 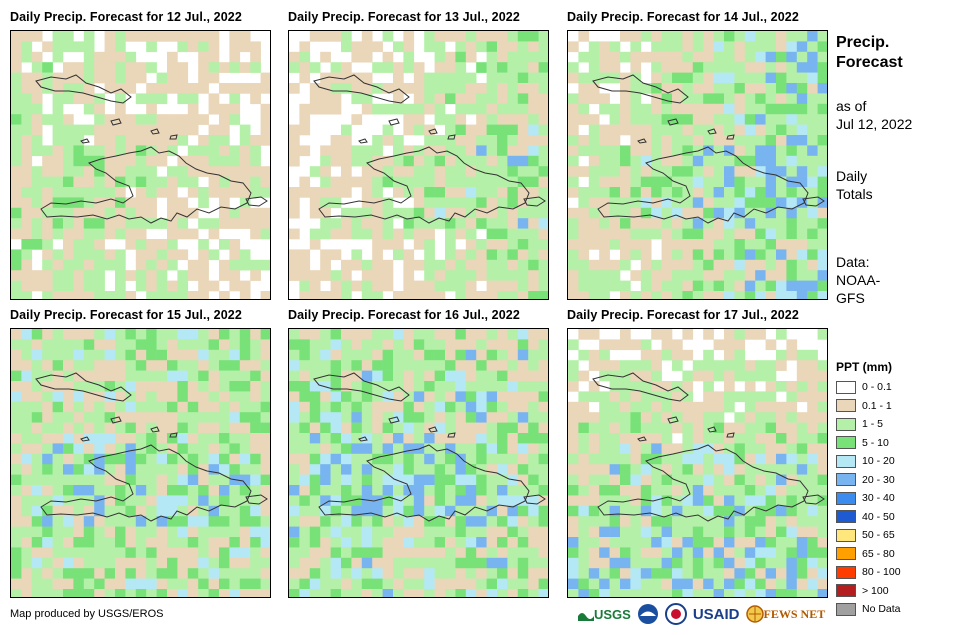 What do you see at coordinates (683, 17) in the screenshot?
I see `panel-title: Daily Precip. Forecast for 14 Jul., 2022` at bounding box center [683, 17].